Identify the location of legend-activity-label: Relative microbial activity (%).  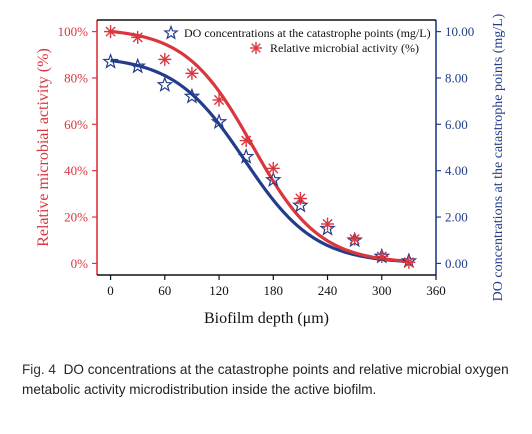
(344, 48).